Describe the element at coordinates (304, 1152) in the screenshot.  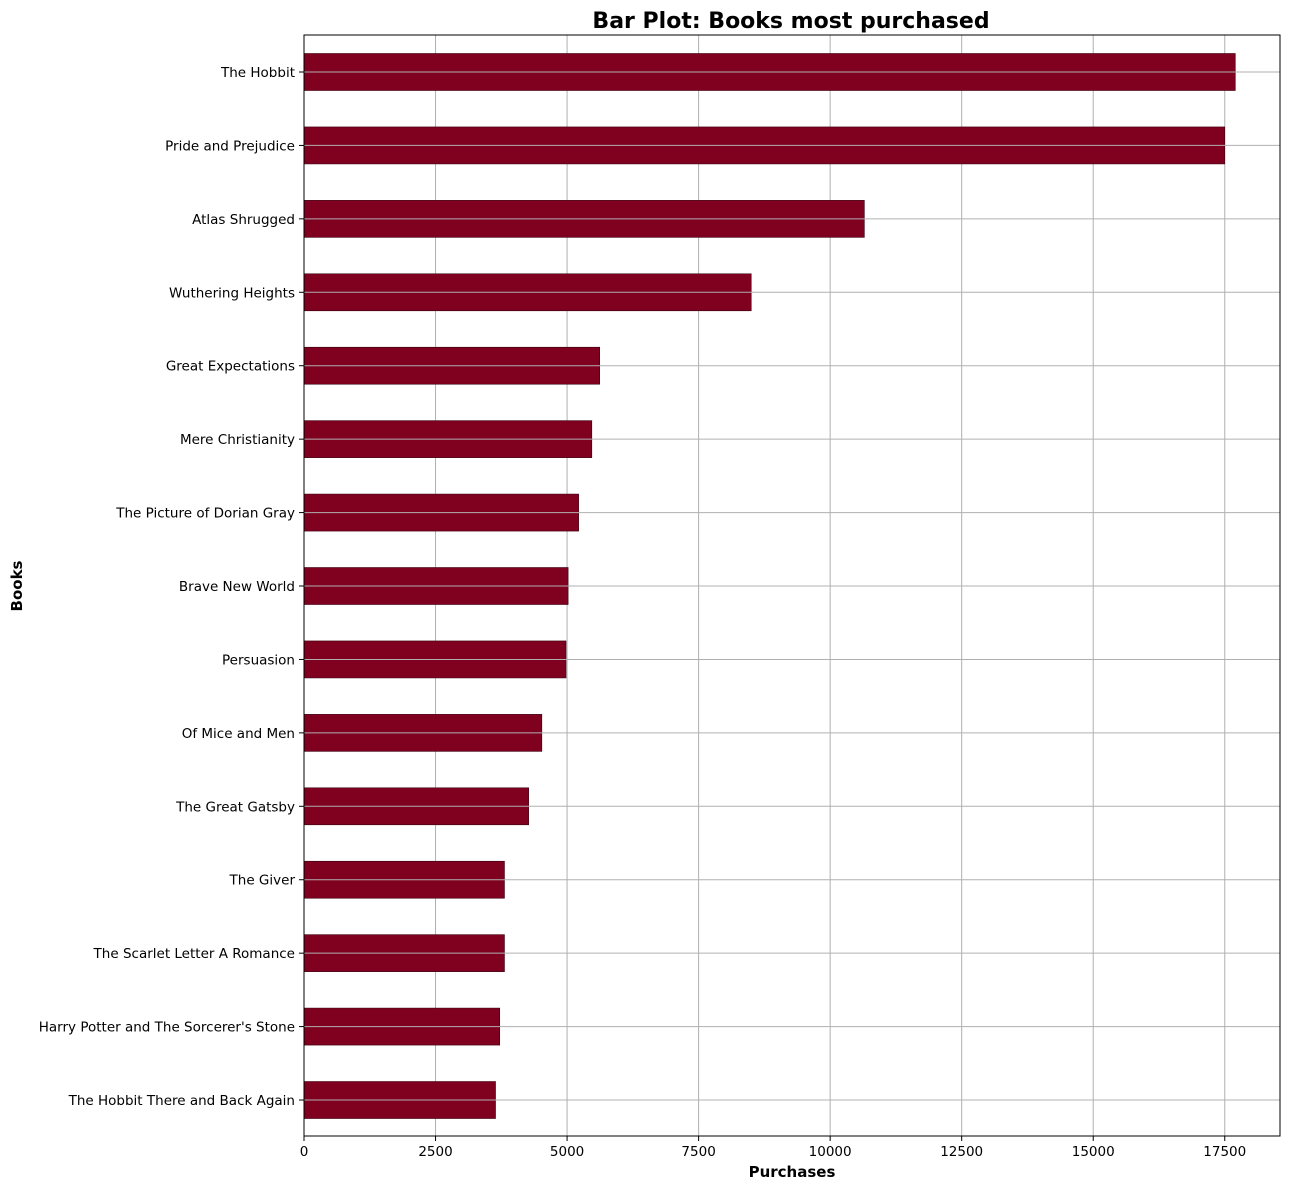
I see `x-tick-label: 0` at that location.